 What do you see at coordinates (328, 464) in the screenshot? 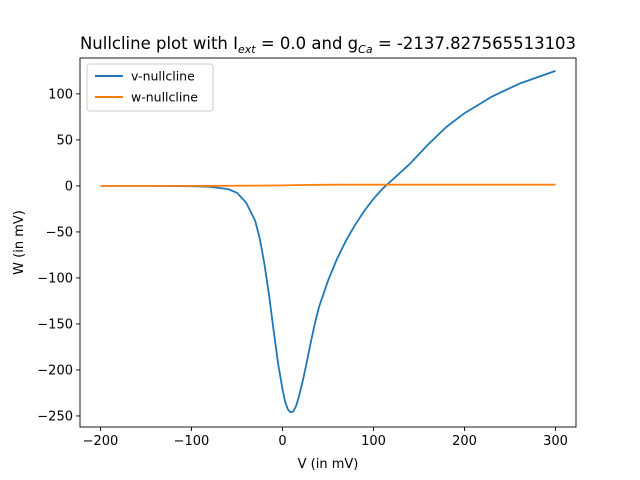
I see `x-axis-label: V (in mV)` at bounding box center [328, 464].